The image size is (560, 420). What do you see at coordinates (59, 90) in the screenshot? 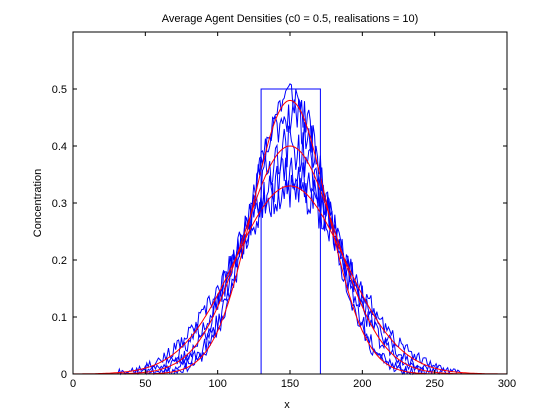
I see `y-tick-label: 0.5` at bounding box center [59, 90].